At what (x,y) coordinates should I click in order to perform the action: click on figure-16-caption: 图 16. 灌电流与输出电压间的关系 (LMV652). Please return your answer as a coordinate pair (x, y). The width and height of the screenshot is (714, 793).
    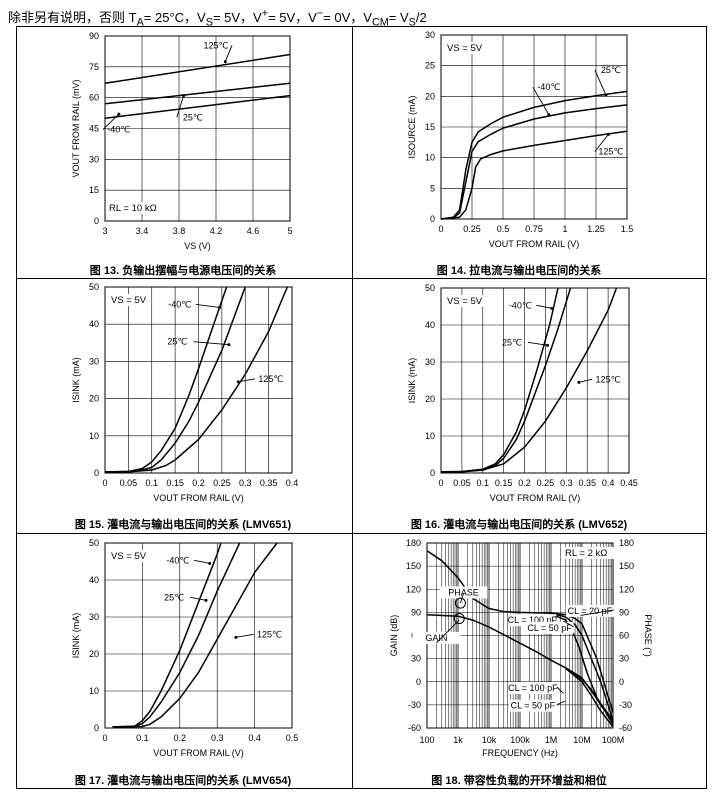
    Looking at the image, I should click on (519, 525).